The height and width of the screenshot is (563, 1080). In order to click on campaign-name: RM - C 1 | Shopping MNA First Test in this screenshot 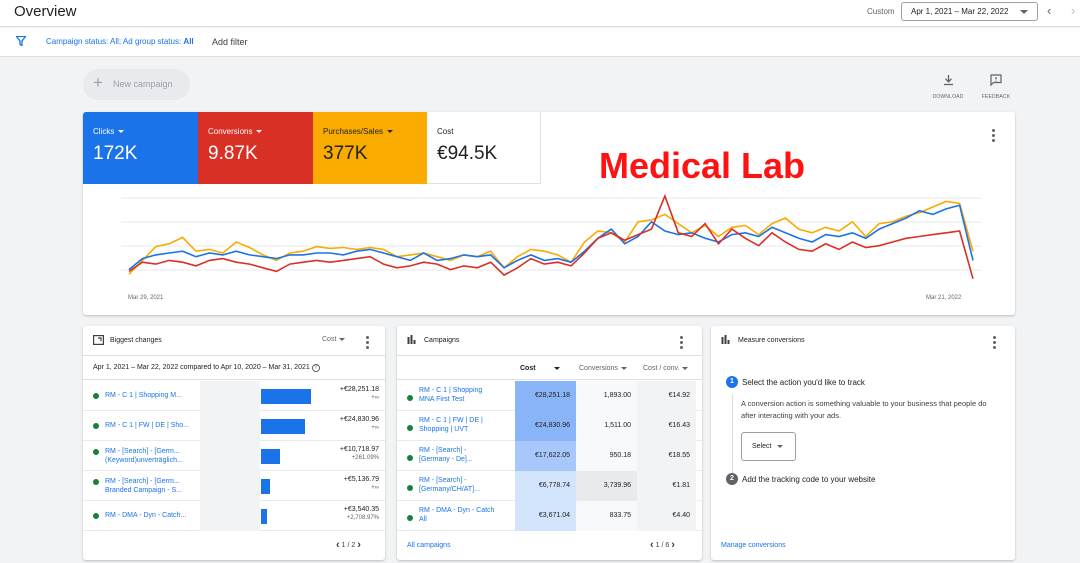, I will do `click(451, 395)`.